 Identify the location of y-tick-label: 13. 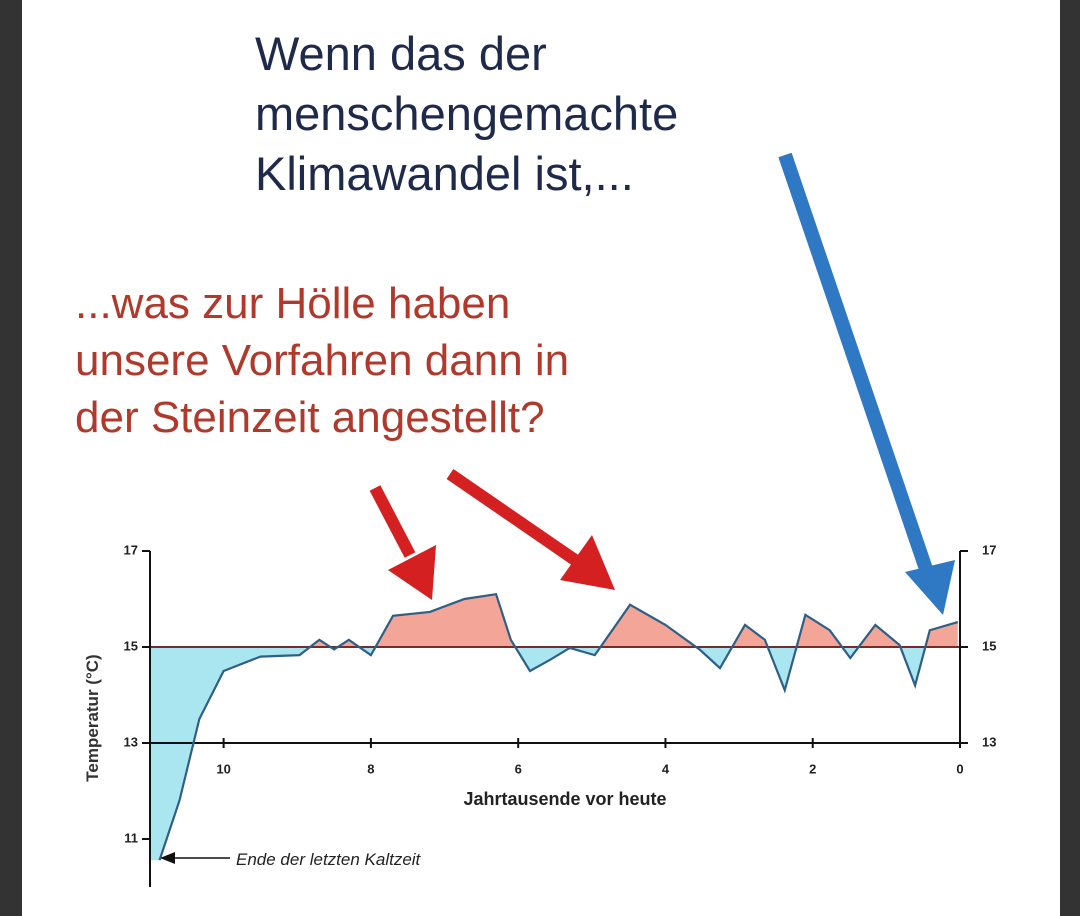
(131, 741).